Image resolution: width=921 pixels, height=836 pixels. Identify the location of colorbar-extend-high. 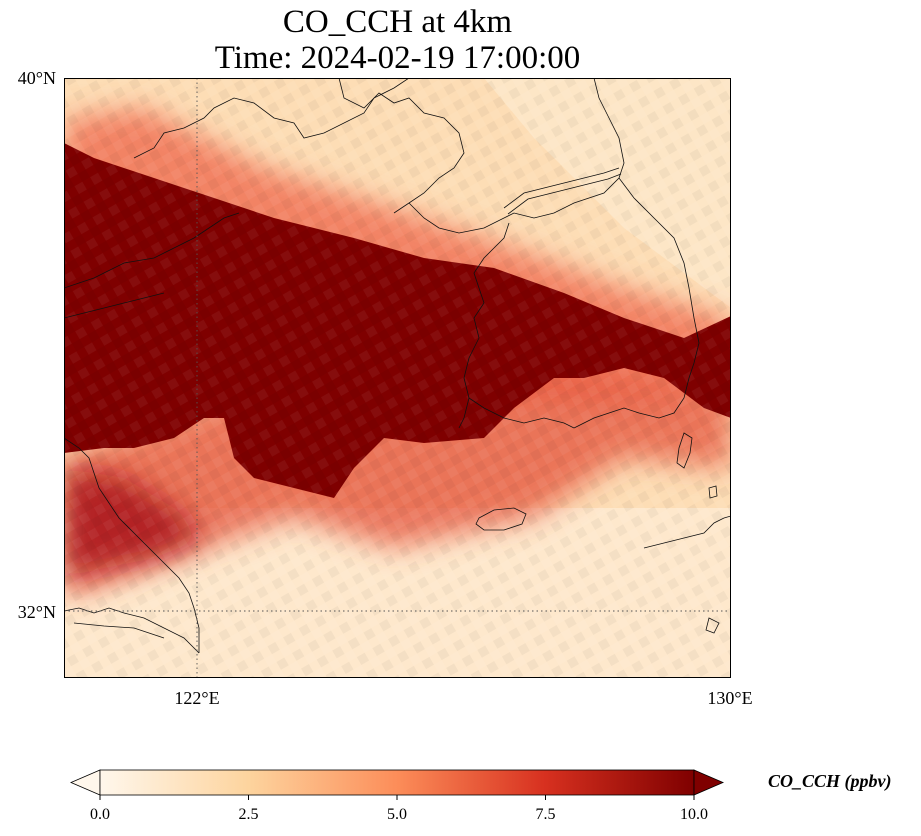
(709, 782).